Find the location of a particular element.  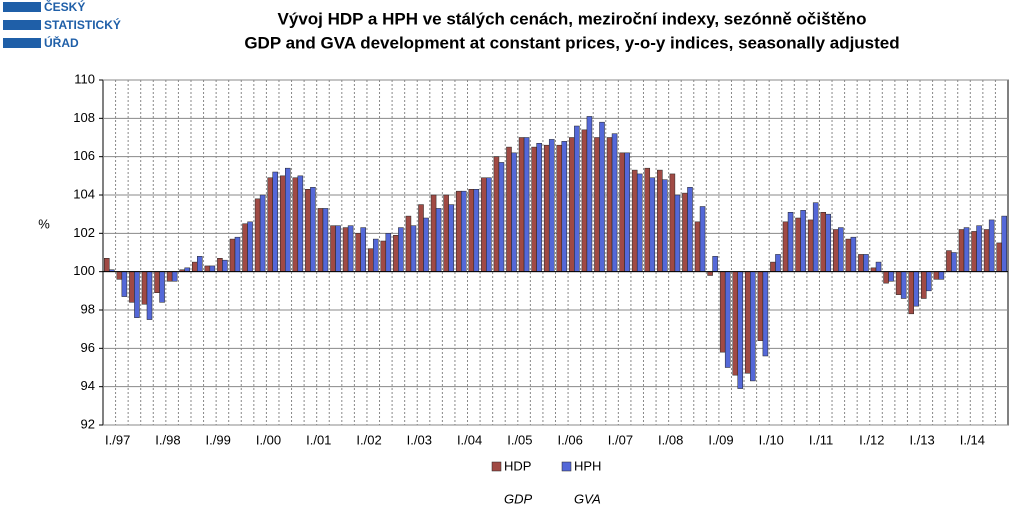

y-tick-label: 100 is located at coordinates (84, 270).